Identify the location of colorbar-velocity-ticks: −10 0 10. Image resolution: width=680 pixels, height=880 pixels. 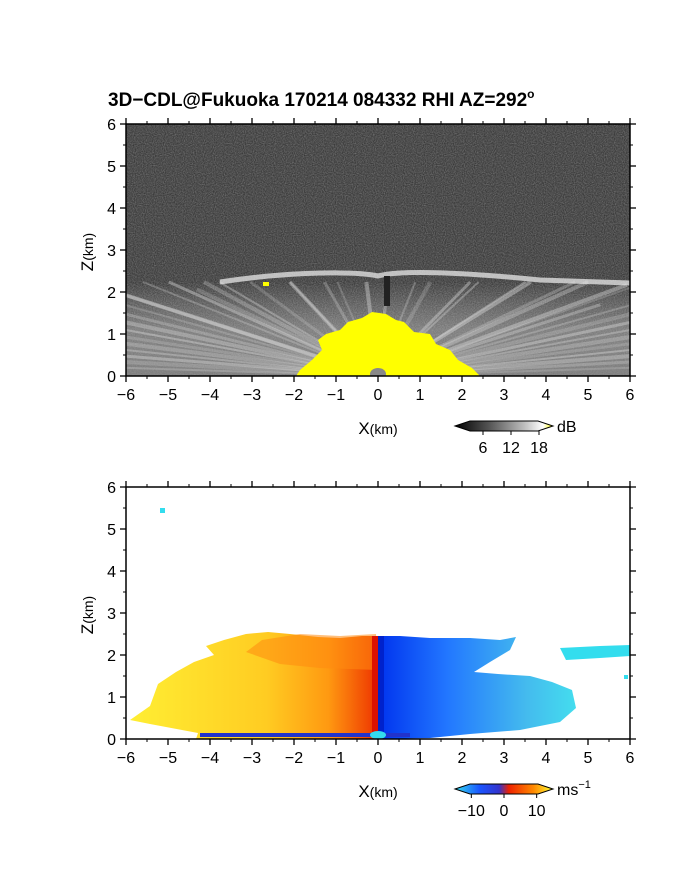
(502, 807).